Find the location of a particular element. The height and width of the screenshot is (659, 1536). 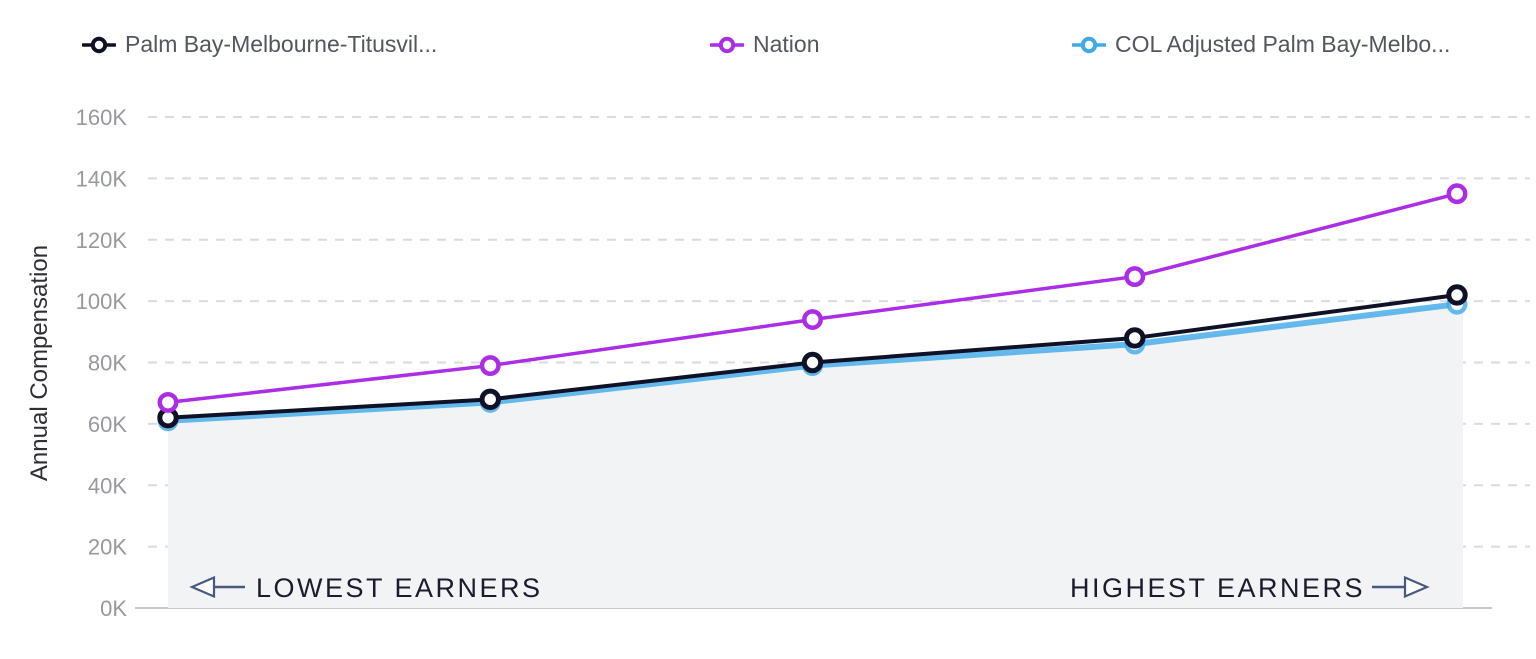

y-tick-label-60K: 60K is located at coordinates (107, 424).